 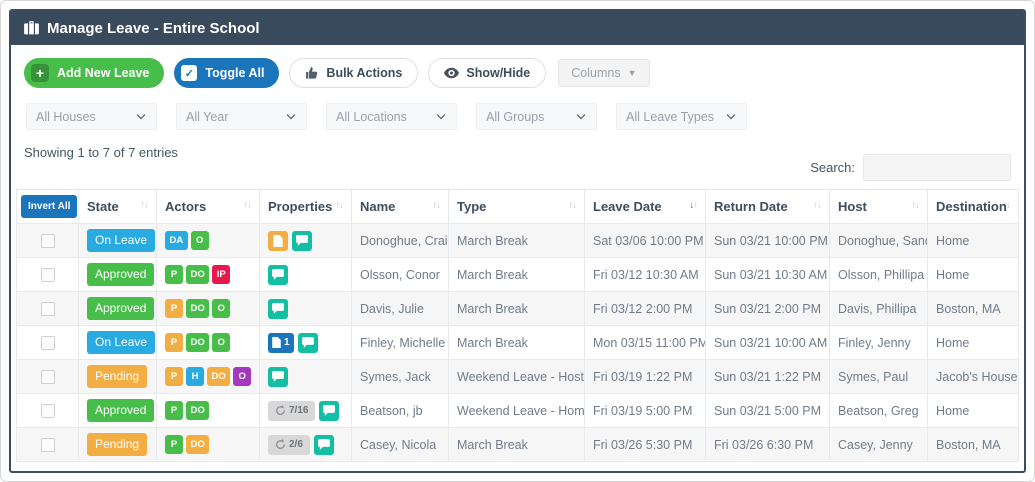 I want to click on invert-all-button: Invert All, so click(x=49, y=206).